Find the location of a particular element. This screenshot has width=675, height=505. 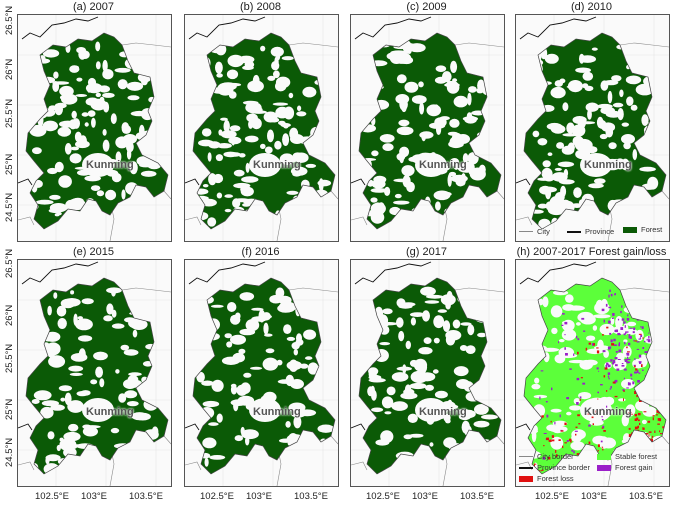

panel-title: (a) 2007 is located at coordinates (93, 7).